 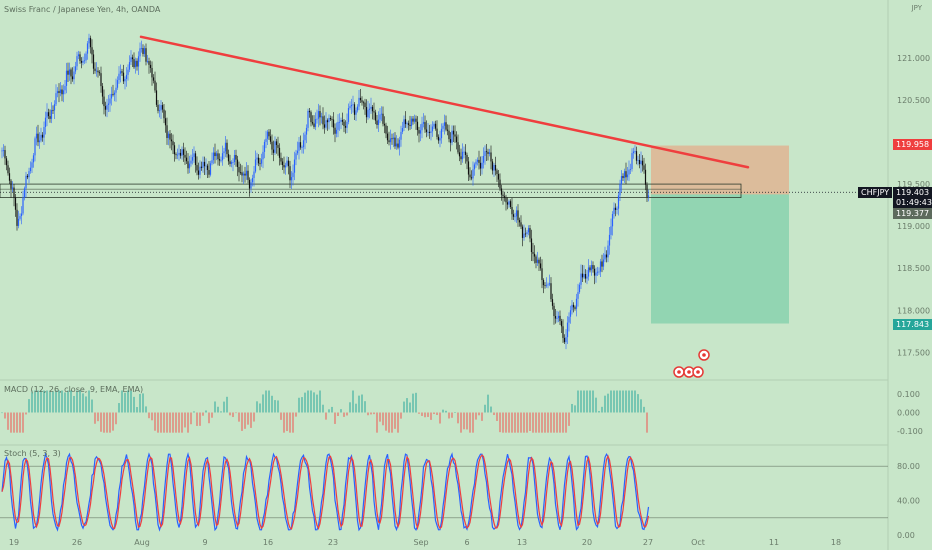 I want to click on macd-label: MACD (12, 26, close, 9, EMA, EMA), so click(x=74, y=389).